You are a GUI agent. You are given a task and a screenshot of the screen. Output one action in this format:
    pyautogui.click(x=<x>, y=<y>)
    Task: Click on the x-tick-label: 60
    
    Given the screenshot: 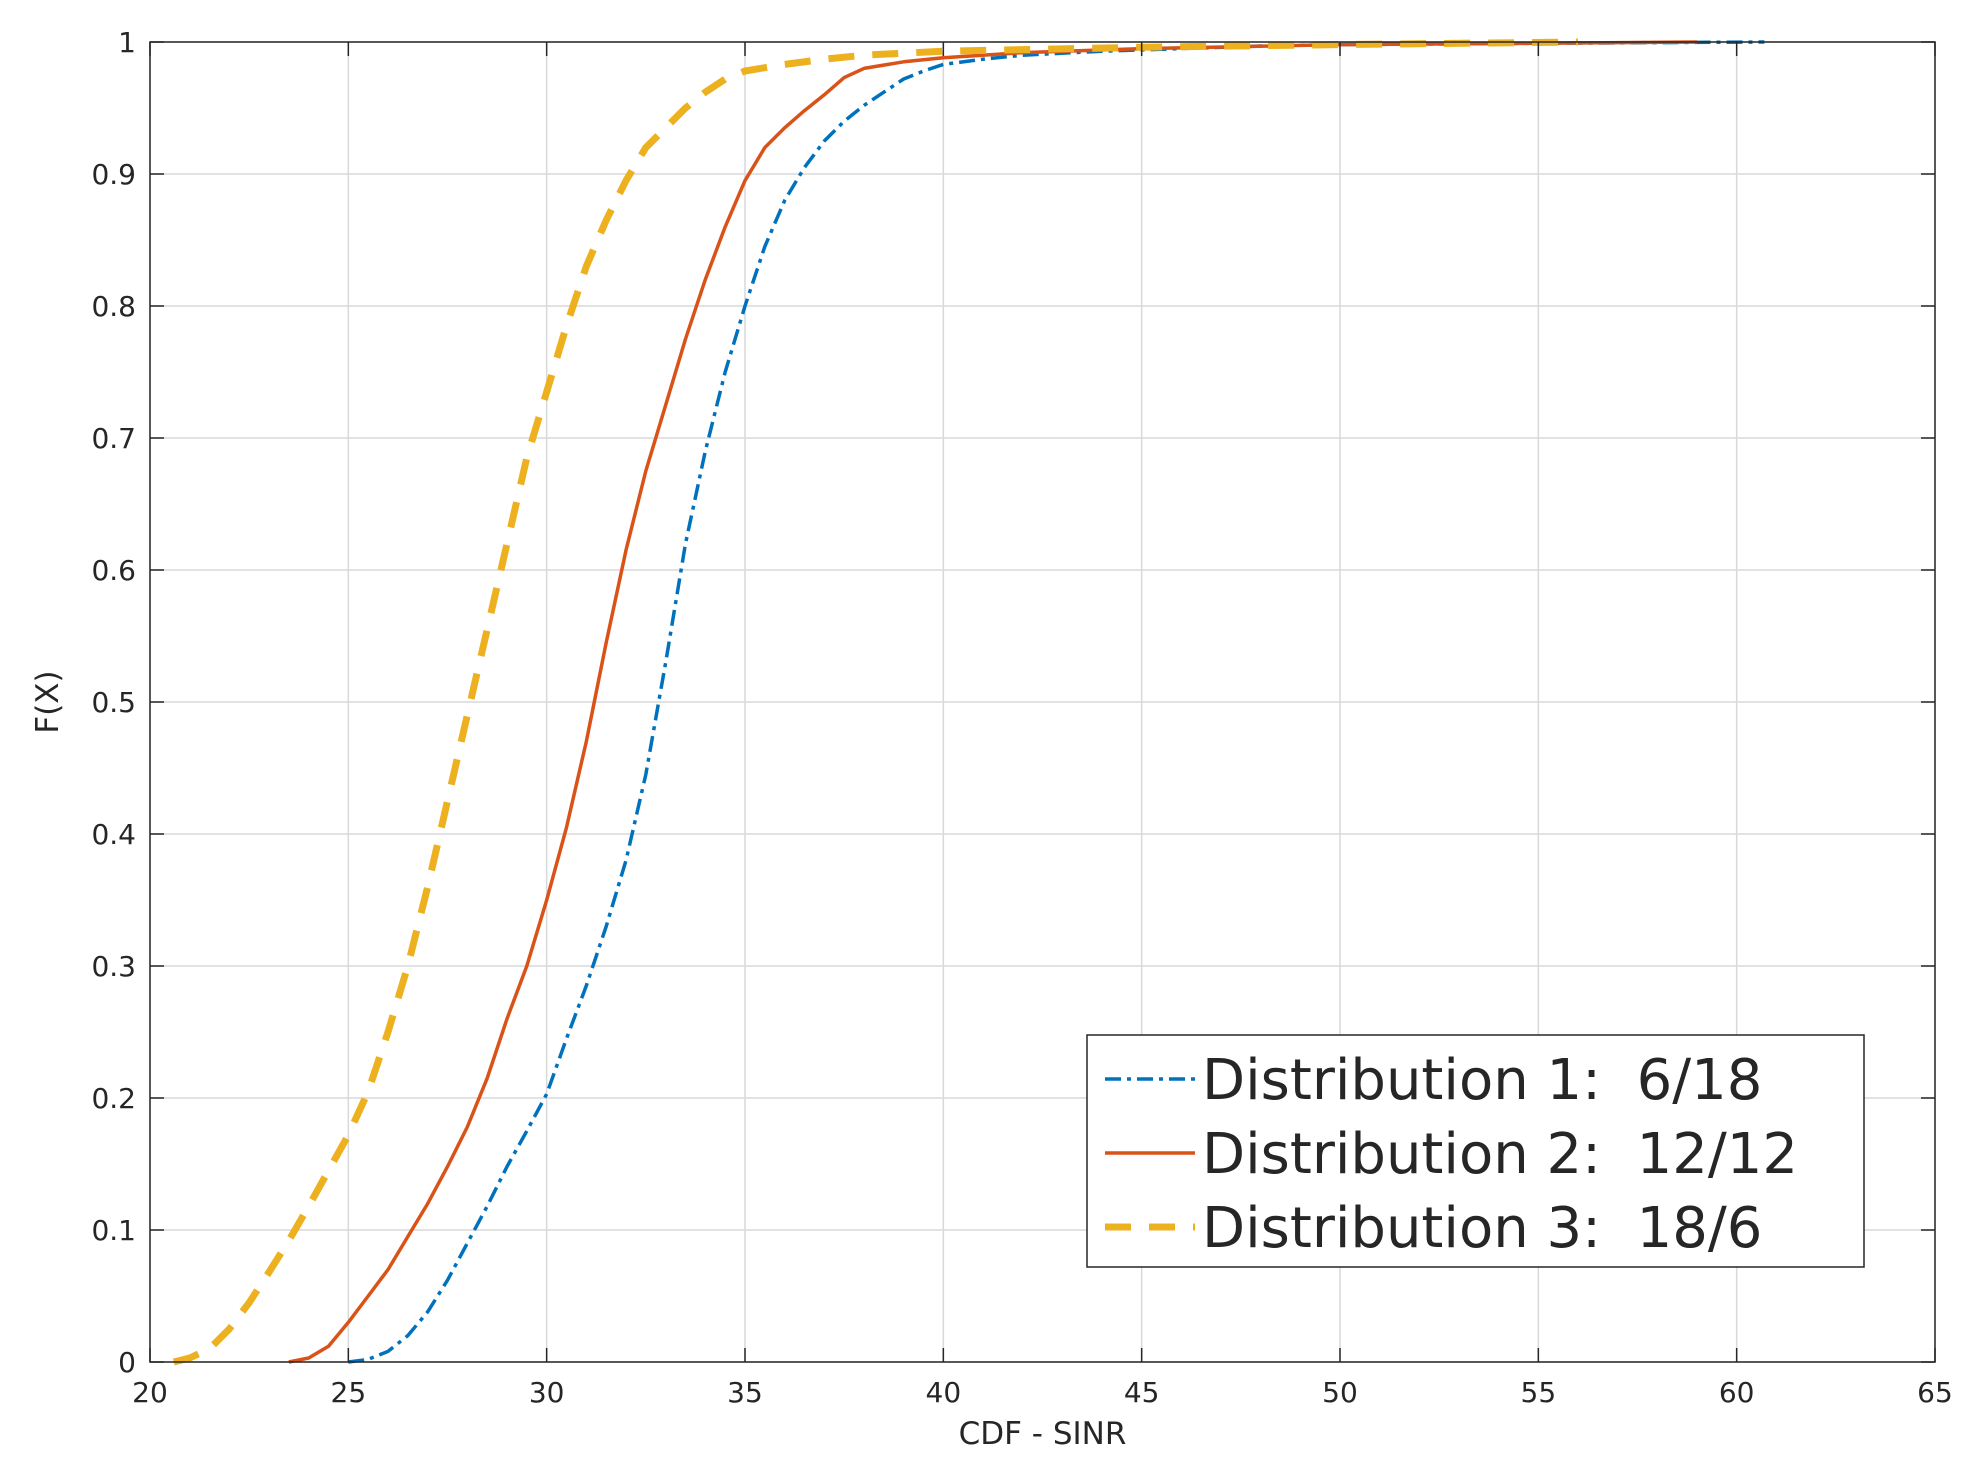 What is the action you would take?
    pyautogui.click(x=1737, y=1392)
    